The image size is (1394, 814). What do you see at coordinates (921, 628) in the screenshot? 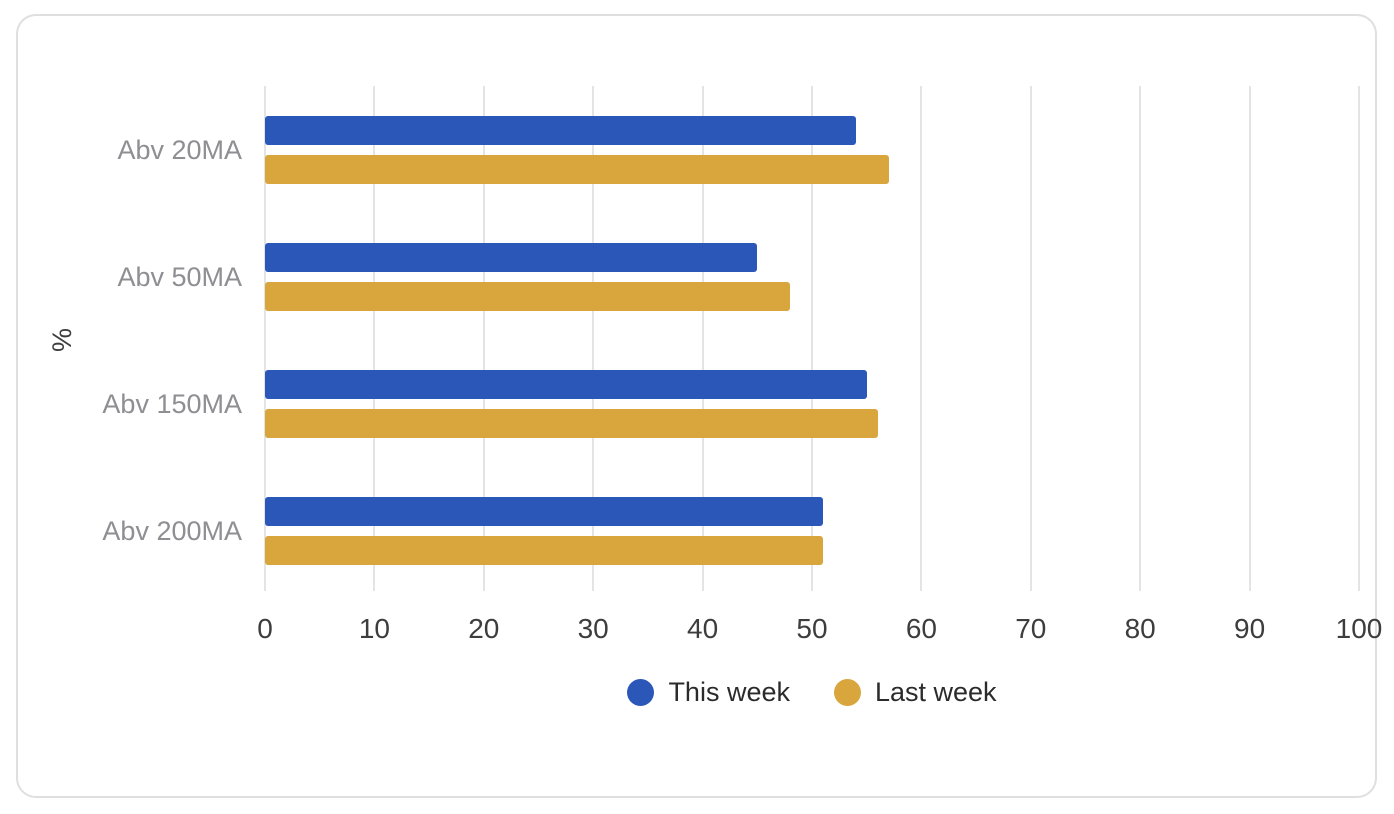
I see `x-tick-label: 60` at bounding box center [921, 628].